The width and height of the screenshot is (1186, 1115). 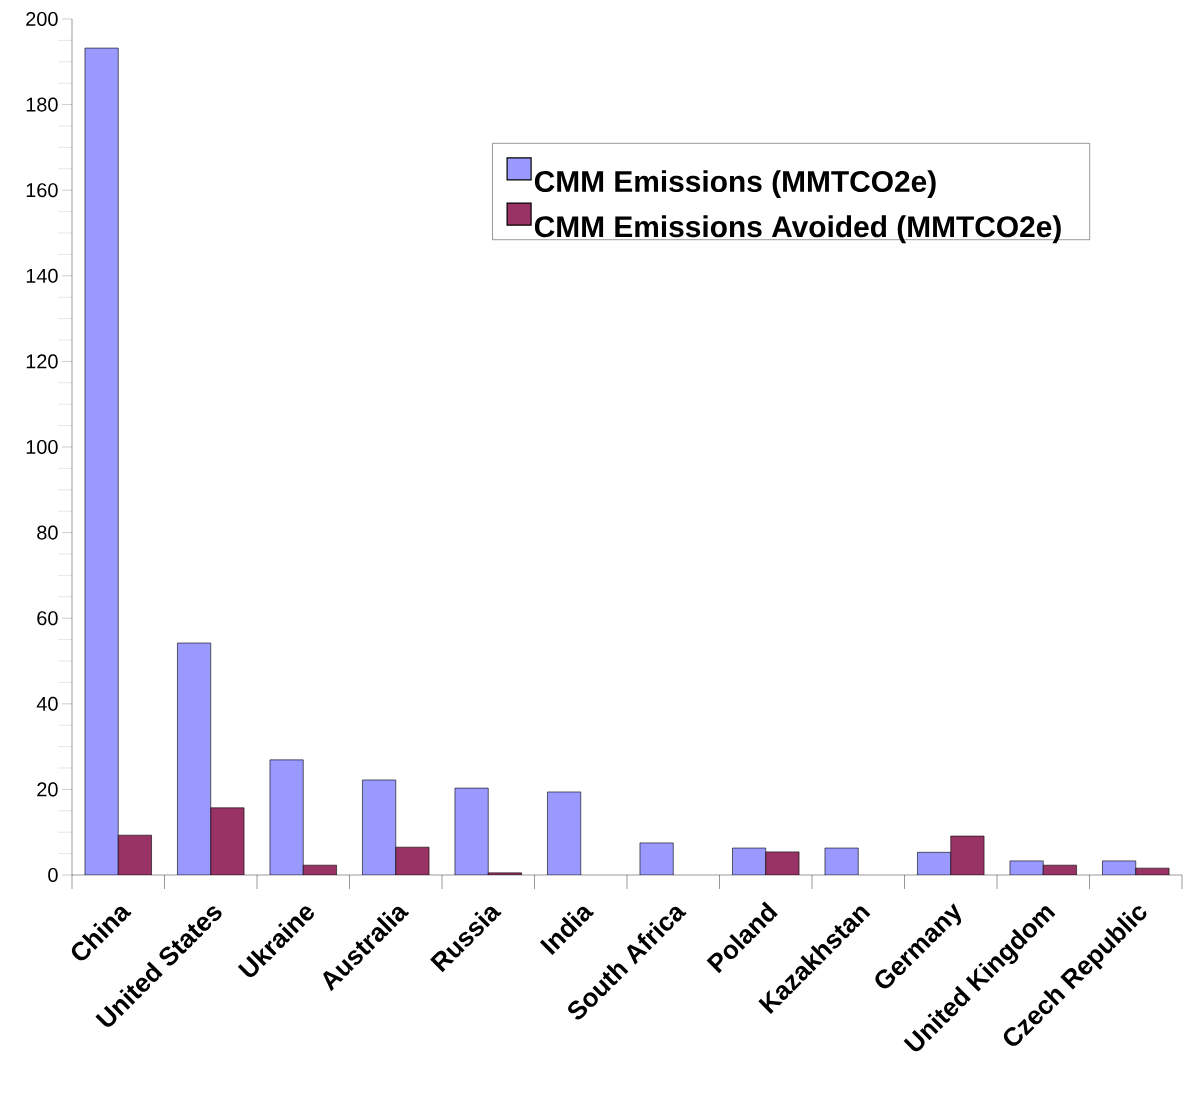 I want to click on legend-label: CMM Emissions (MMTCO2e), so click(x=735, y=184).